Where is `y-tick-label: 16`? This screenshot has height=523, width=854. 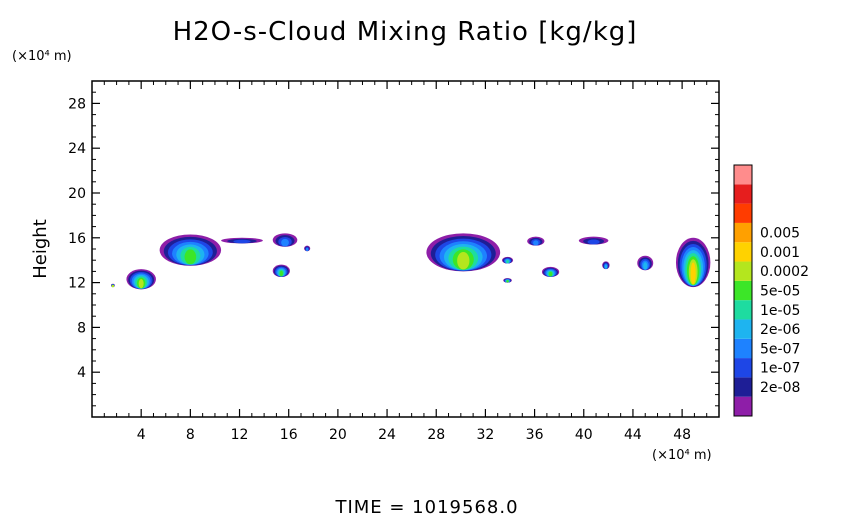 y-tick-label: 16 is located at coordinates (77, 239).